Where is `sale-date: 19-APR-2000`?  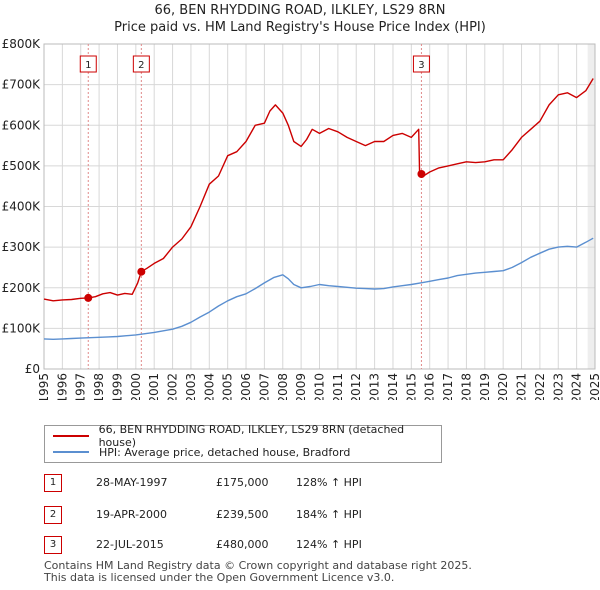
sale-date: 19-APR-2000 is located at coordinates (132, 514).